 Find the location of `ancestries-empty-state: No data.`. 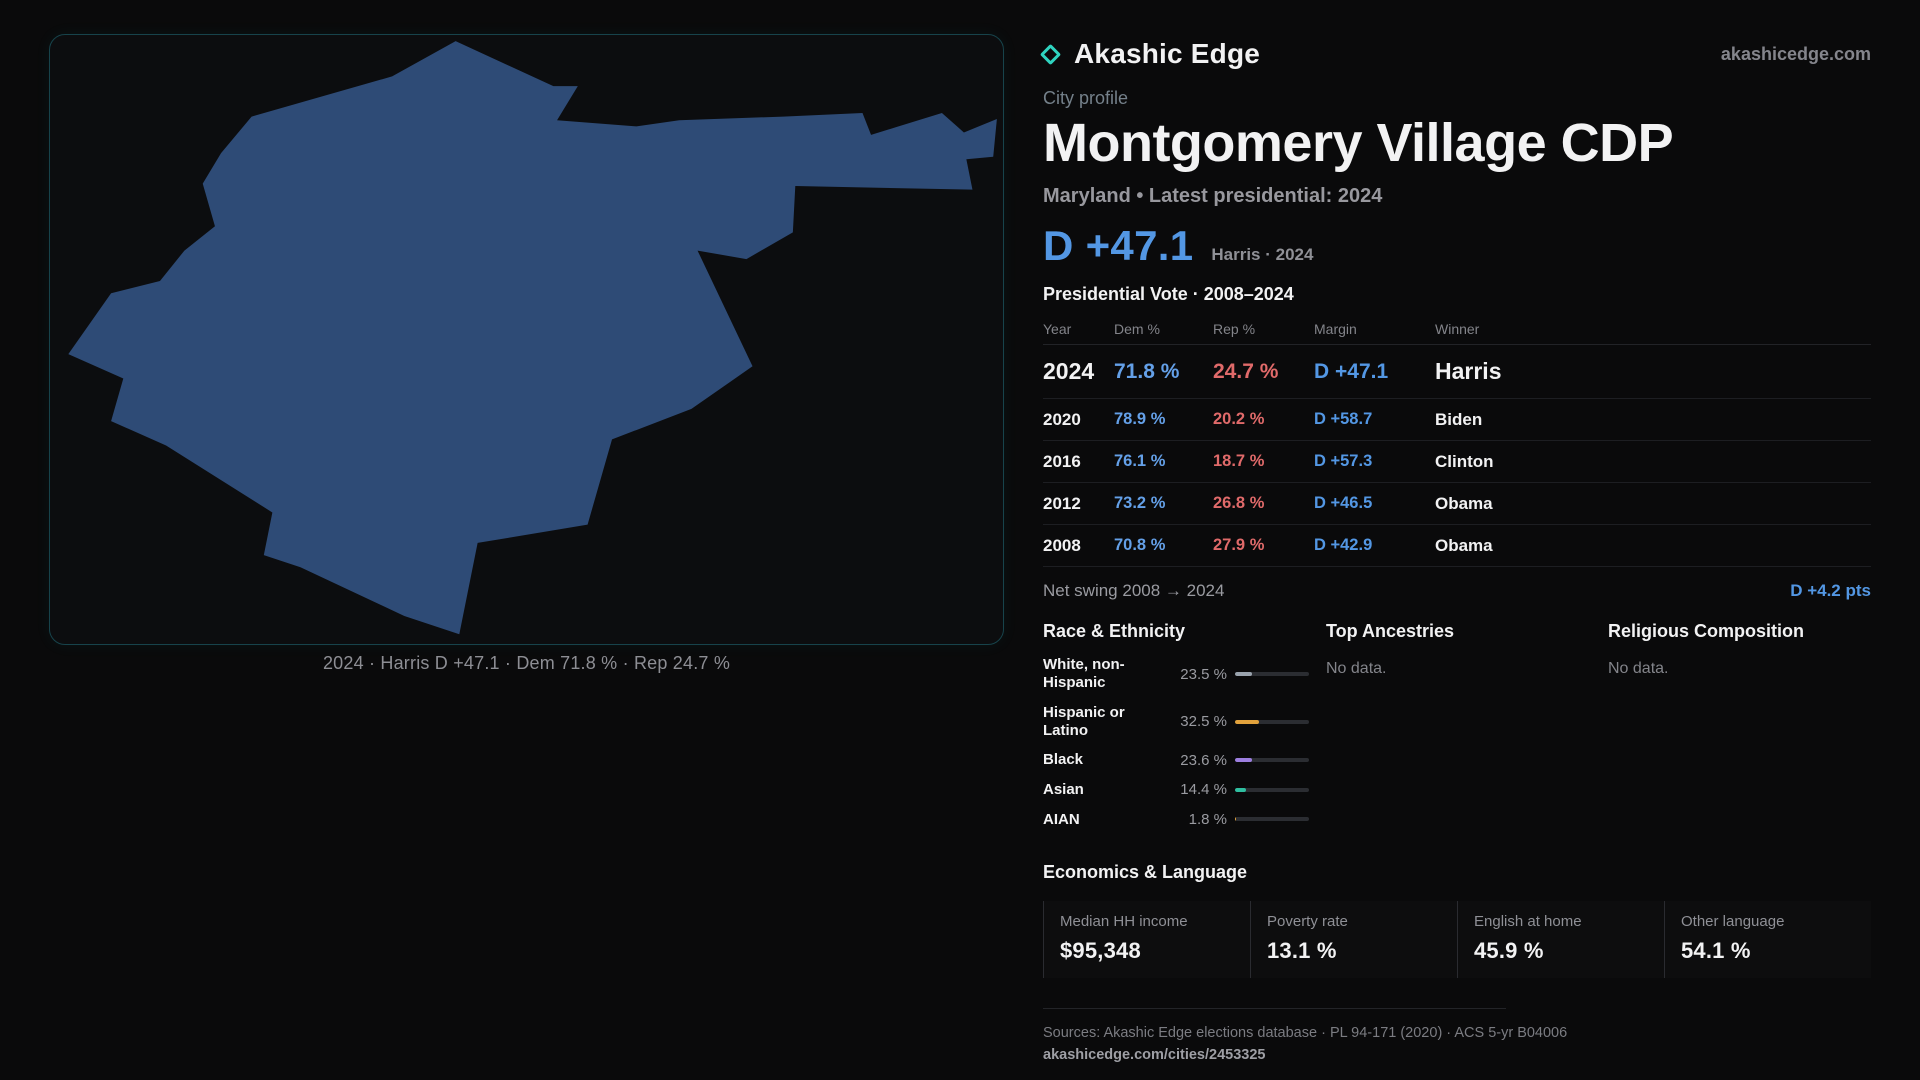

ancestries-empty-state: No data. is located at coordinates (1356, 669).